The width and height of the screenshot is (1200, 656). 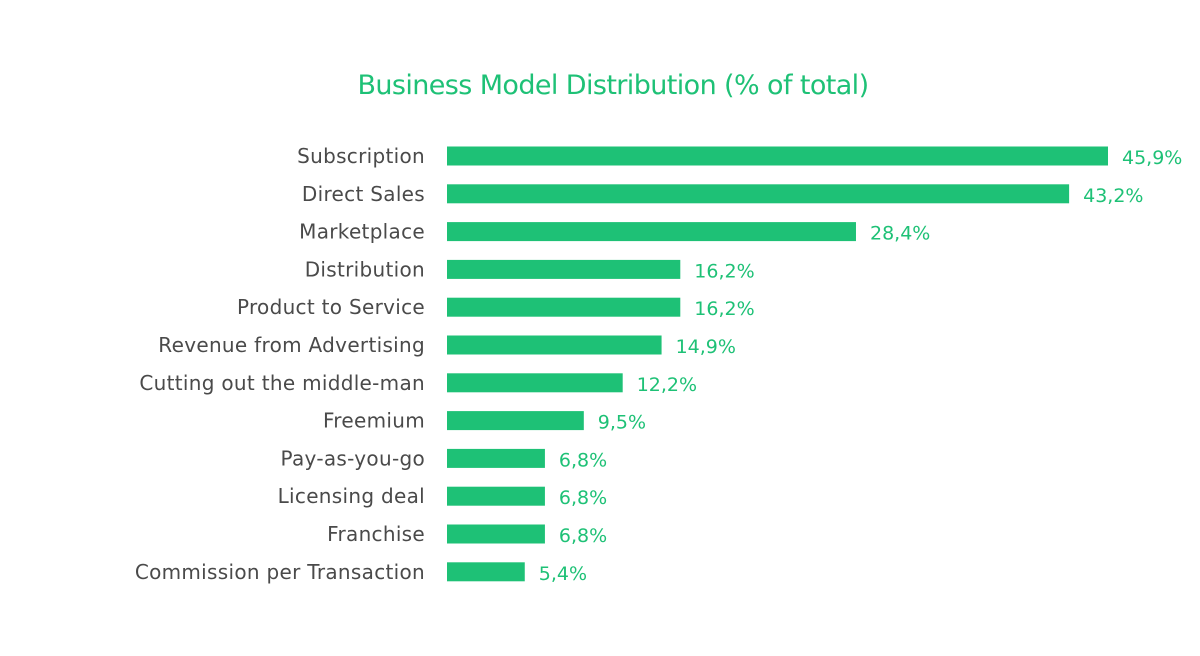 What do you see at coordinates (362, 232) in the screenshot?
I see `category-label: Marketplace` at bounding box center [362, 232].